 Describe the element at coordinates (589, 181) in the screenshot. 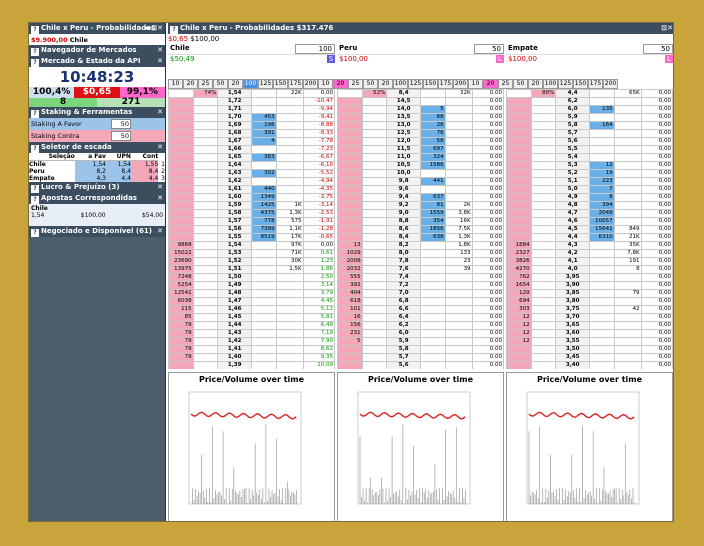

I see `ladder-row: 5,1 223 0,00` at that location.